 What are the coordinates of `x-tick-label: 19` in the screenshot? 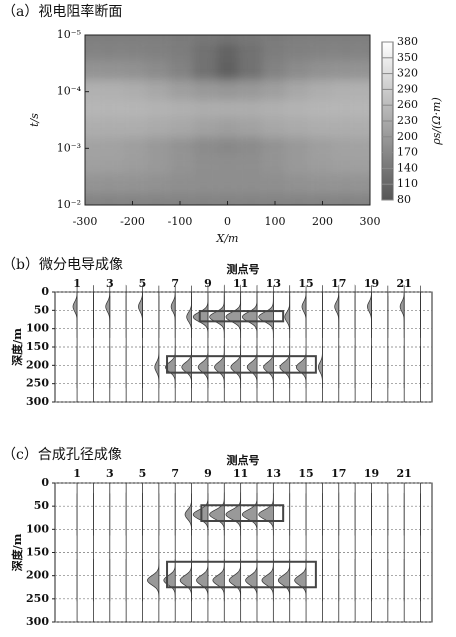 It's located at (371, 283).